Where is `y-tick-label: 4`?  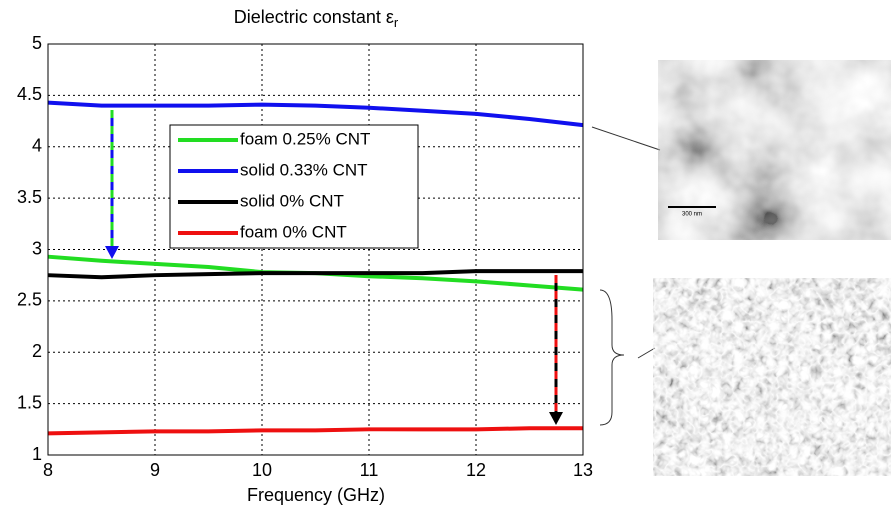 y-tick-label: 4 is located at coordinates (37, 146).